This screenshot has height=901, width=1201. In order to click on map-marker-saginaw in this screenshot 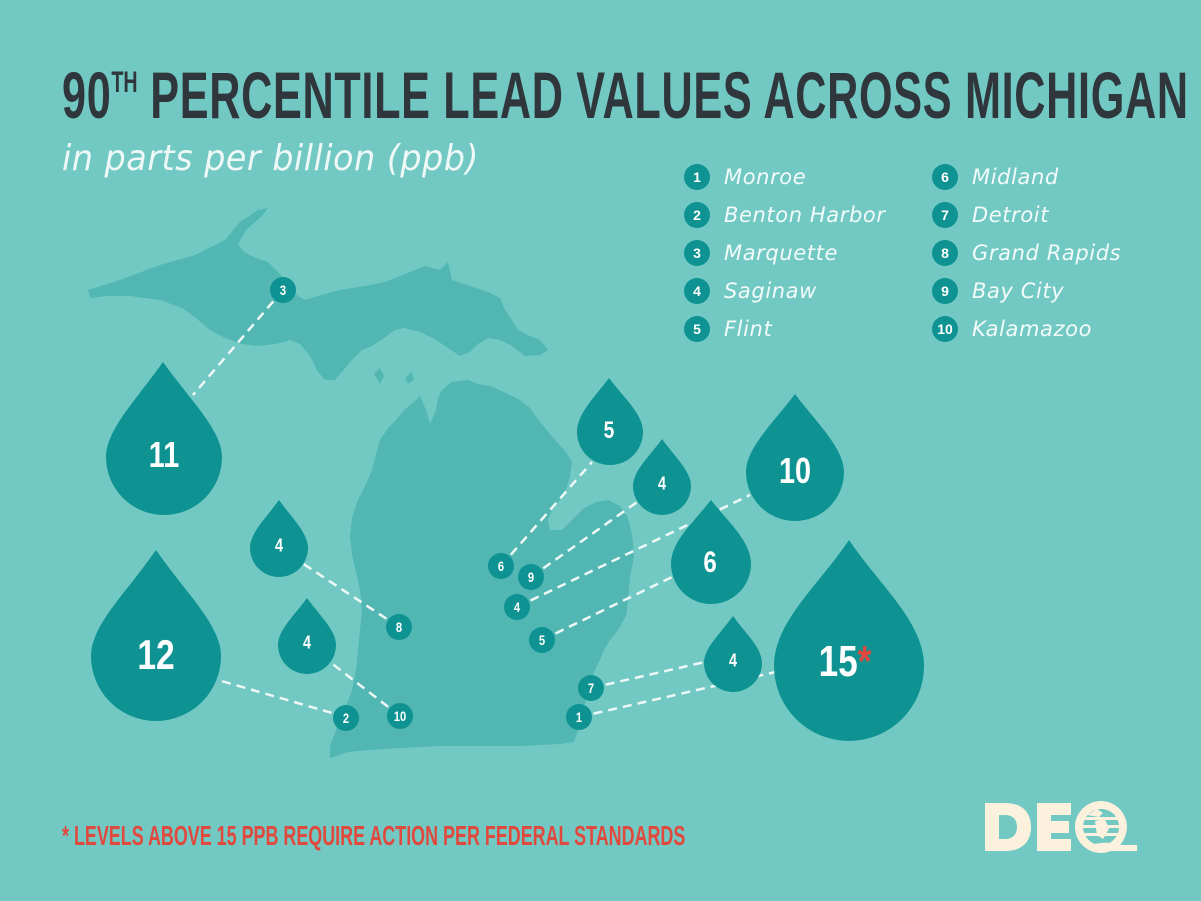, I will do `click(517, 607)`.